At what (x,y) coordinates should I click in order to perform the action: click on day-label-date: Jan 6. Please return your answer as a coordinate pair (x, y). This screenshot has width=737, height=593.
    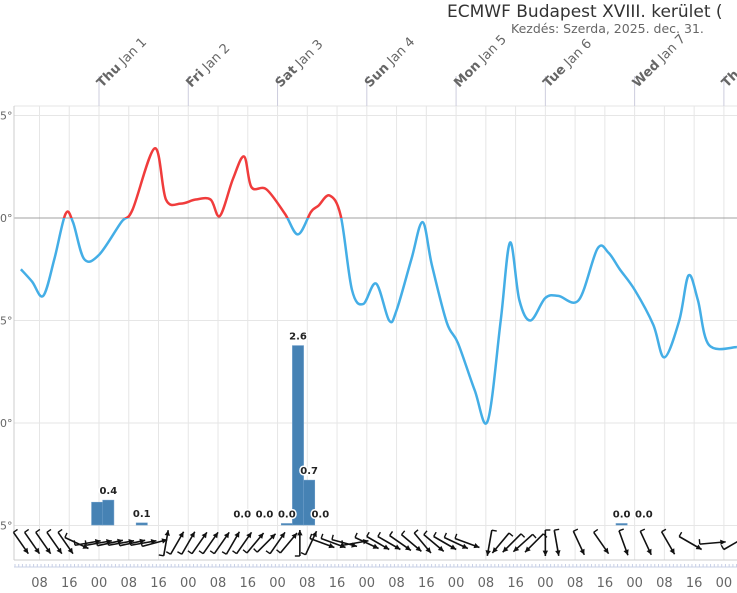
    Looking at the image, I should click on (577, 54).